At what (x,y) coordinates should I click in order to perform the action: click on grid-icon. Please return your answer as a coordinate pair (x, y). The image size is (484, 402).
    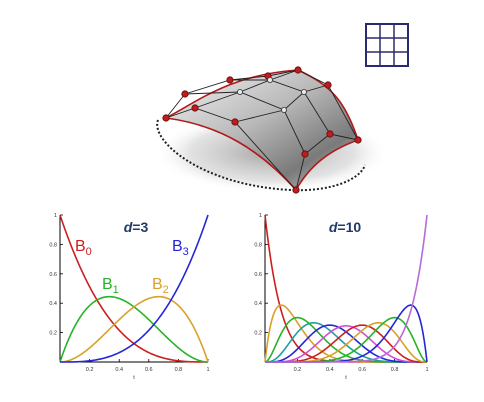
    Looking at the image, I should click on (387, 45).